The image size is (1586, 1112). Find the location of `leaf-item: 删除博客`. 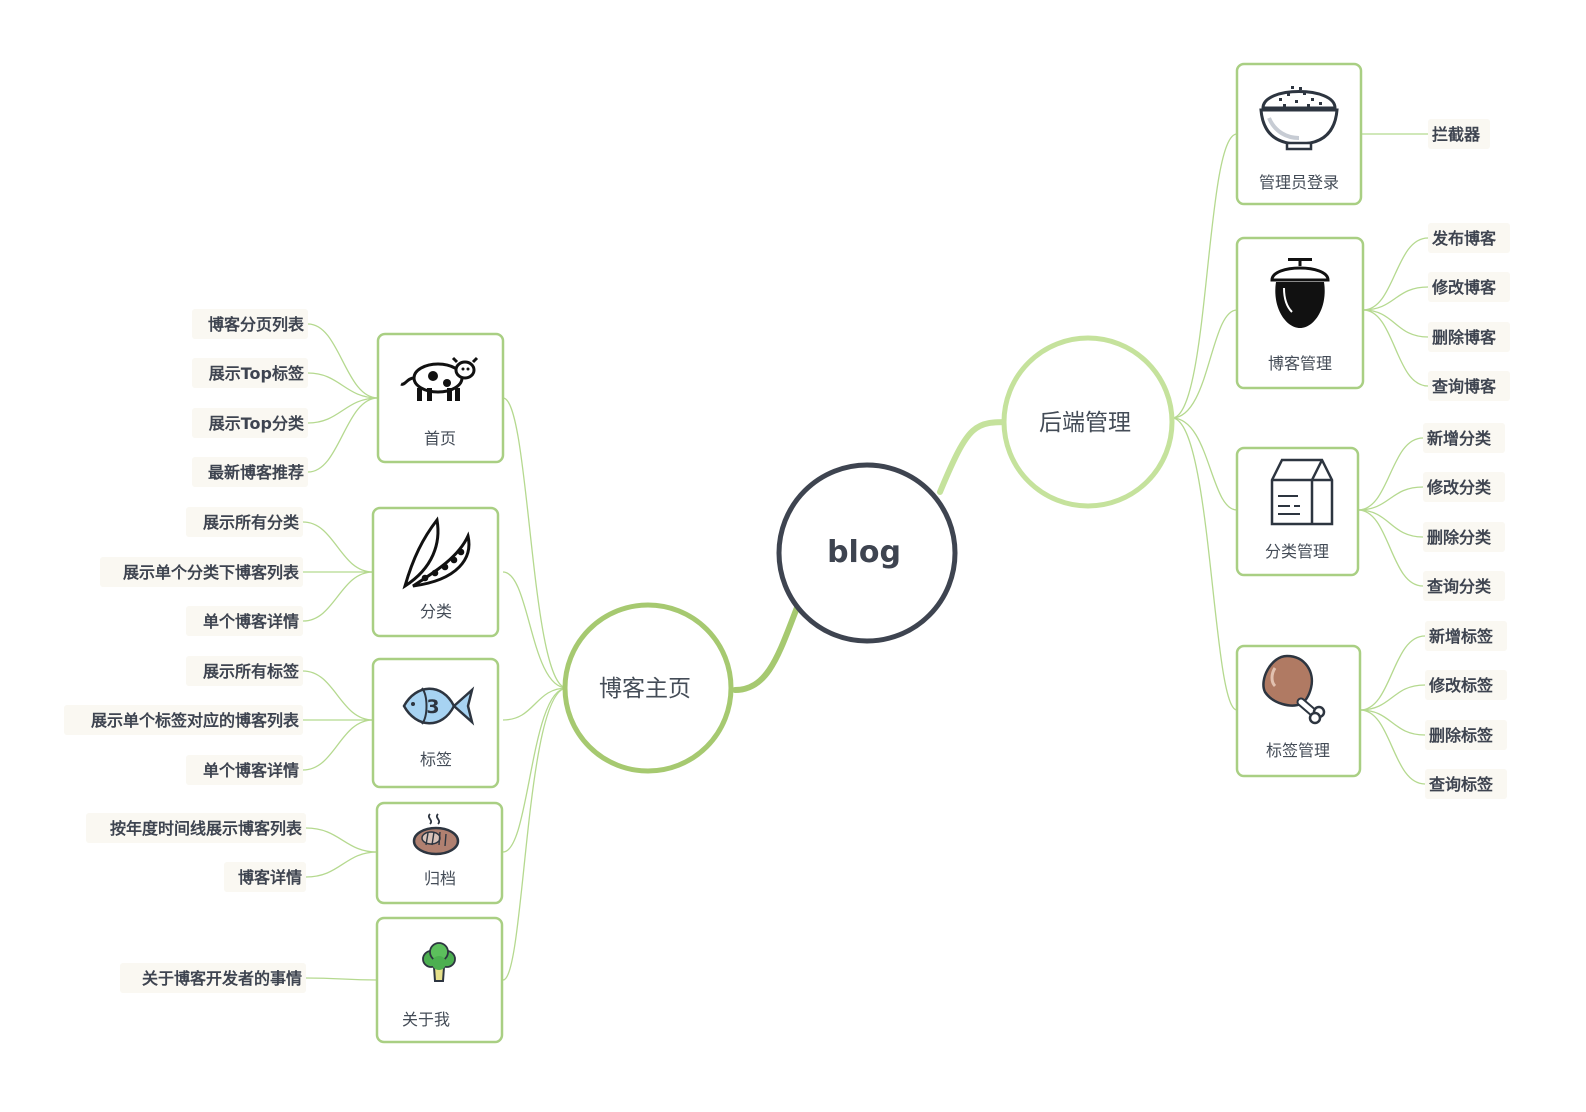

leaf-item: 删除博客 is located at coordinates (1469, 337).